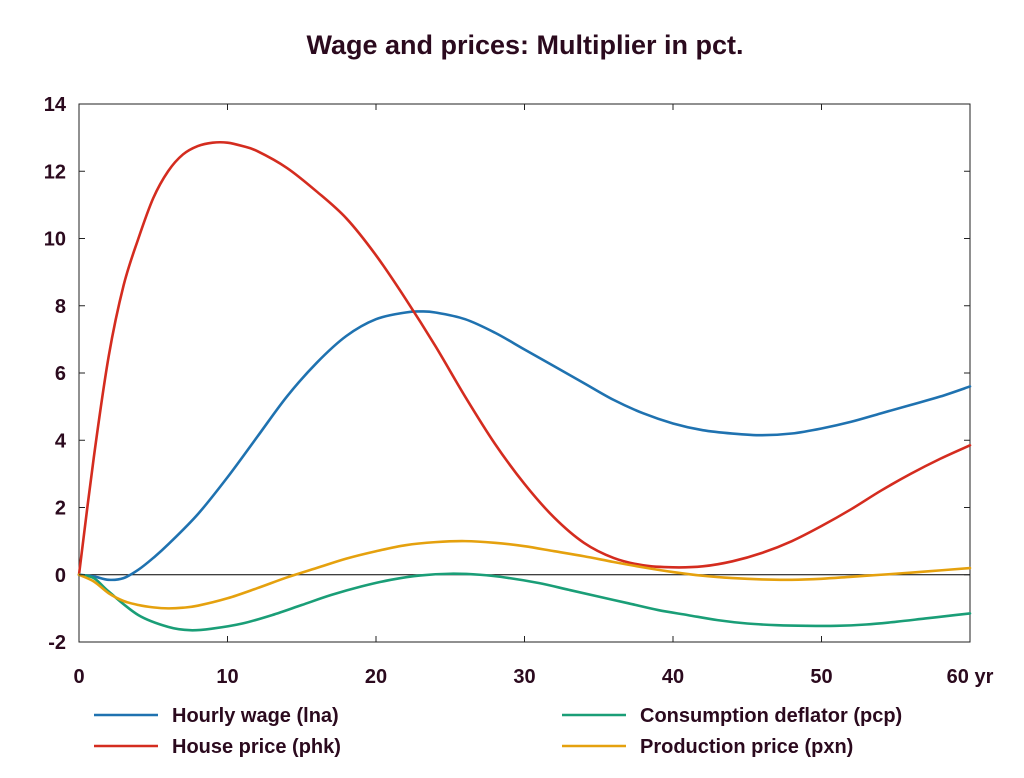 The height and width of the screenshot is (778, 1024). What do you see at coordinates (55, 240) in the screenshot?
I see `y-tick-label: 10` at bounding box center [55, 240].